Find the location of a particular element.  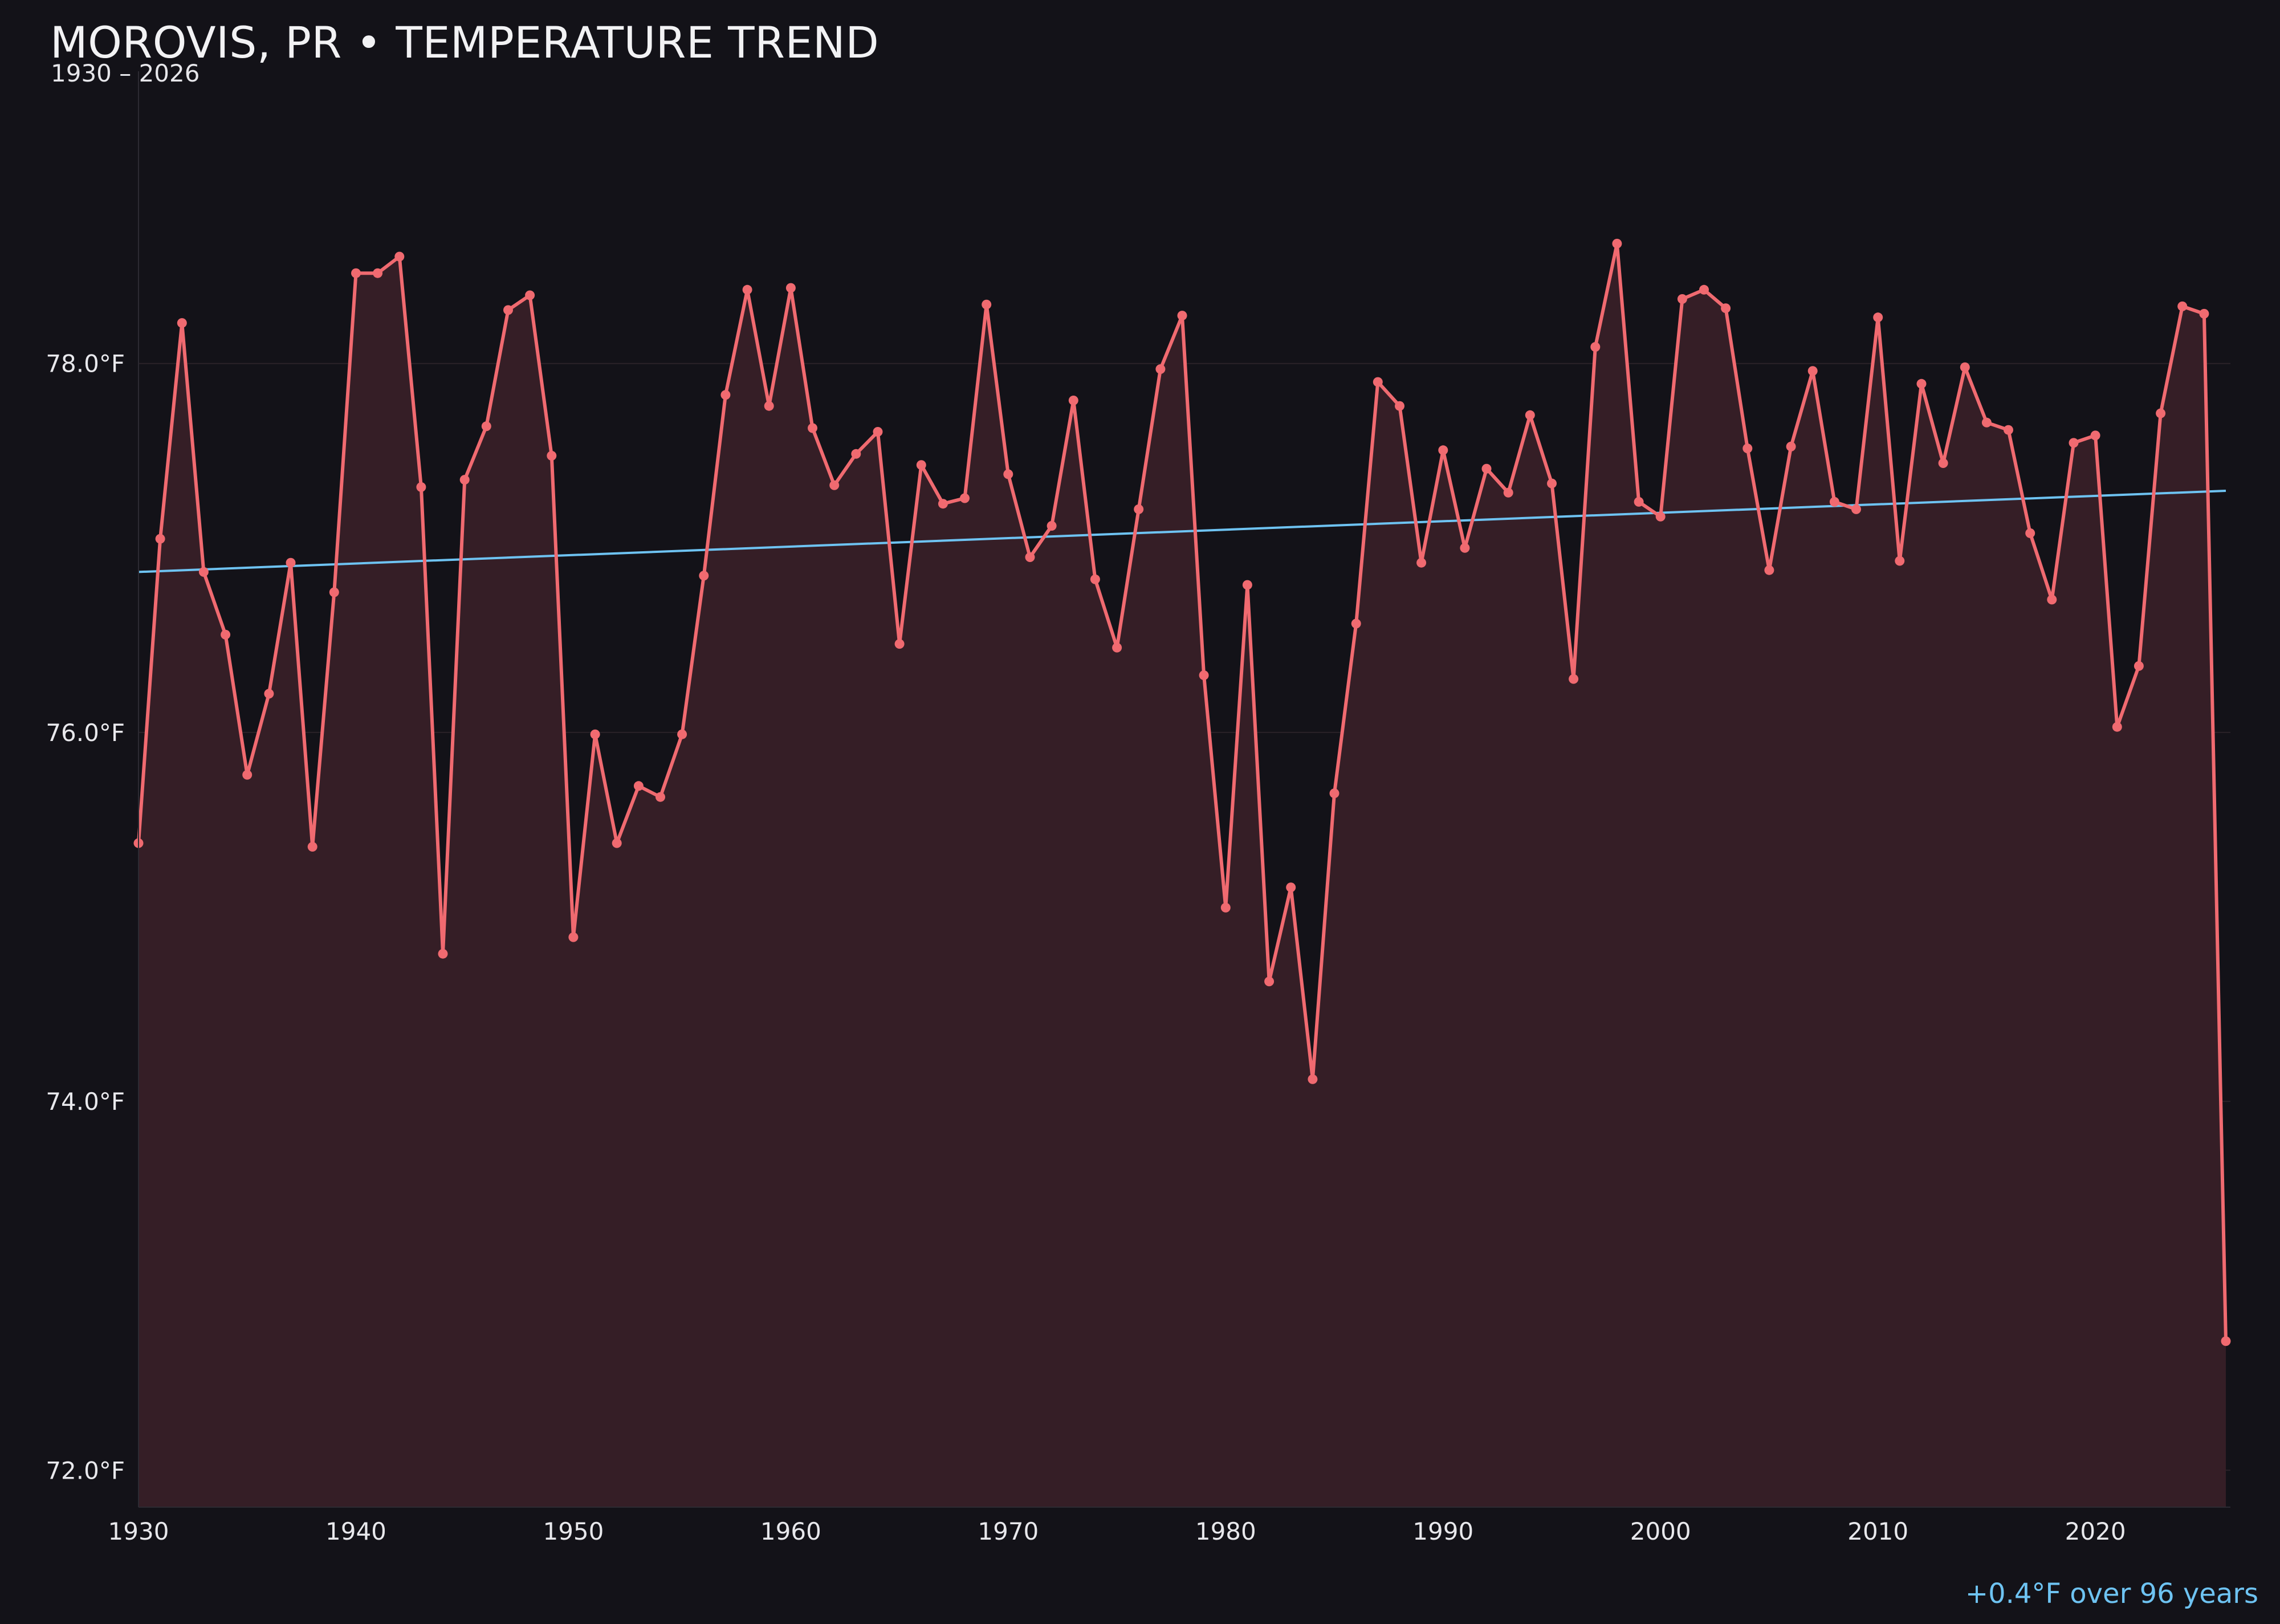

trend-annotation: +0.4°F over 96 years is located at coordinates (2111, 1594).